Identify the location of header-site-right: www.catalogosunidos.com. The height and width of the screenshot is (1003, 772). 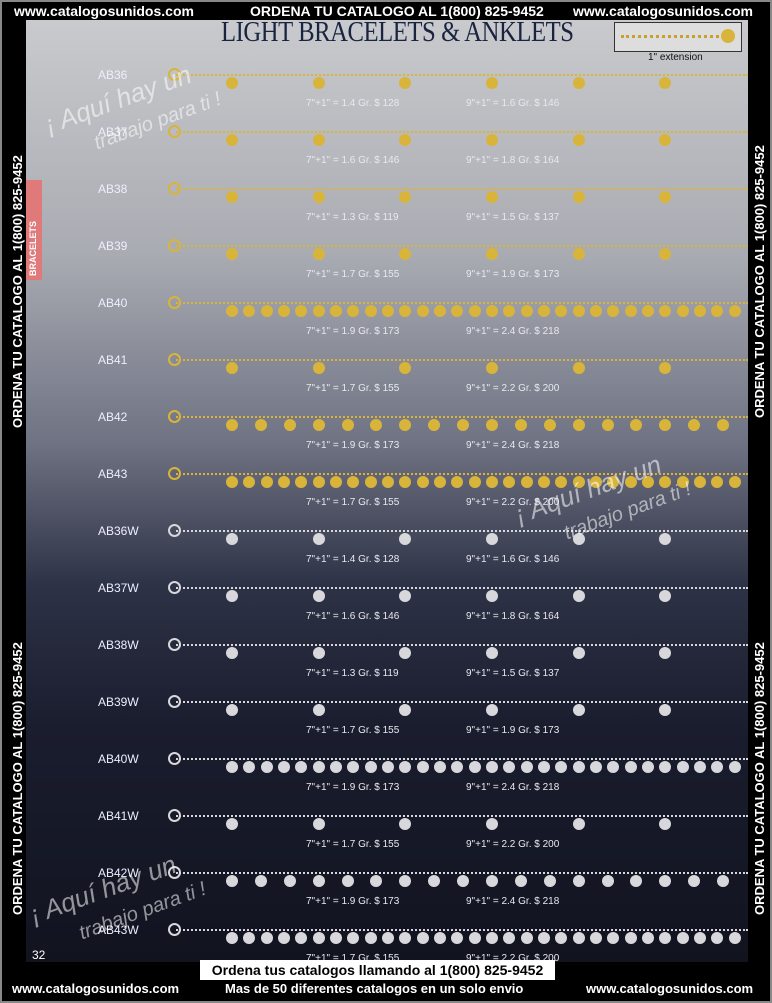
(663, 11).